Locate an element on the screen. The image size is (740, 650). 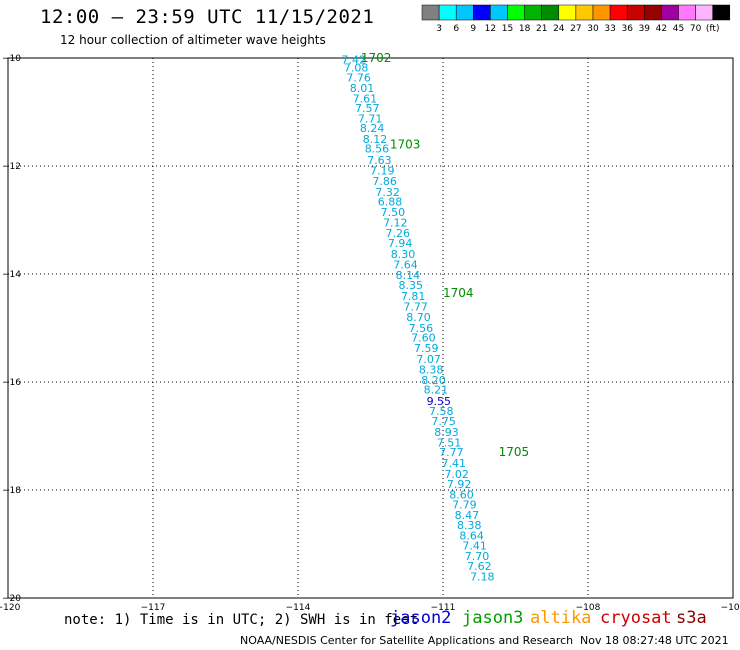
scale-label: 70 is located at coordinates (696, 29).